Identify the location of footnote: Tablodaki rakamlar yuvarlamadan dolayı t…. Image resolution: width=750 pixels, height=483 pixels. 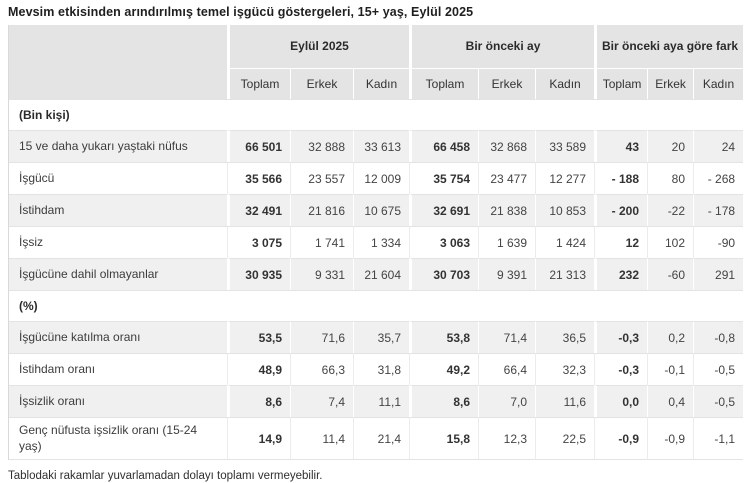
(165, 476).